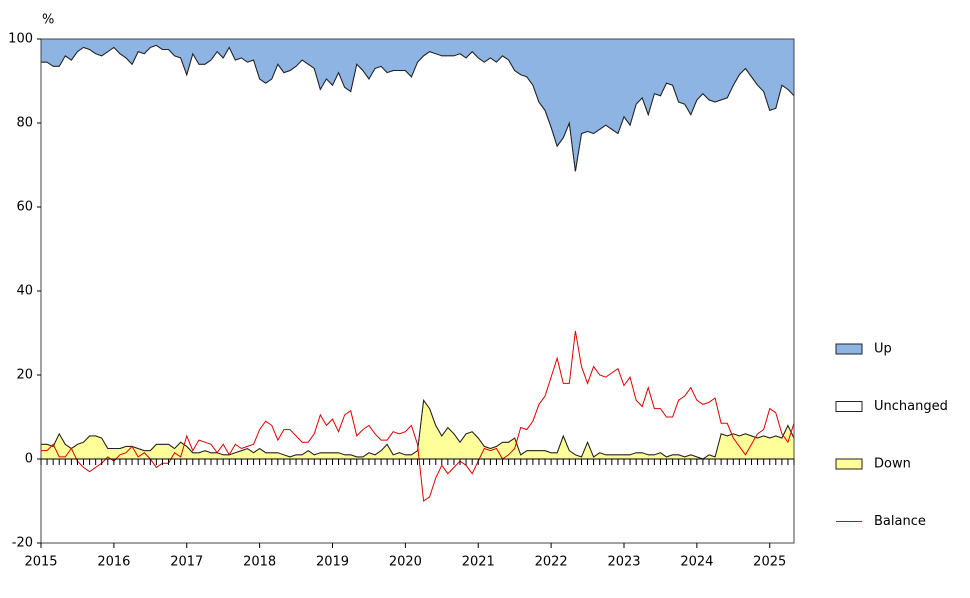 The height and width of the screenshot is (598, 970). What do you see at coordinates (883, 349) in the screenshot?
I see `legend-label: Up` at bounding box center [883, 349].